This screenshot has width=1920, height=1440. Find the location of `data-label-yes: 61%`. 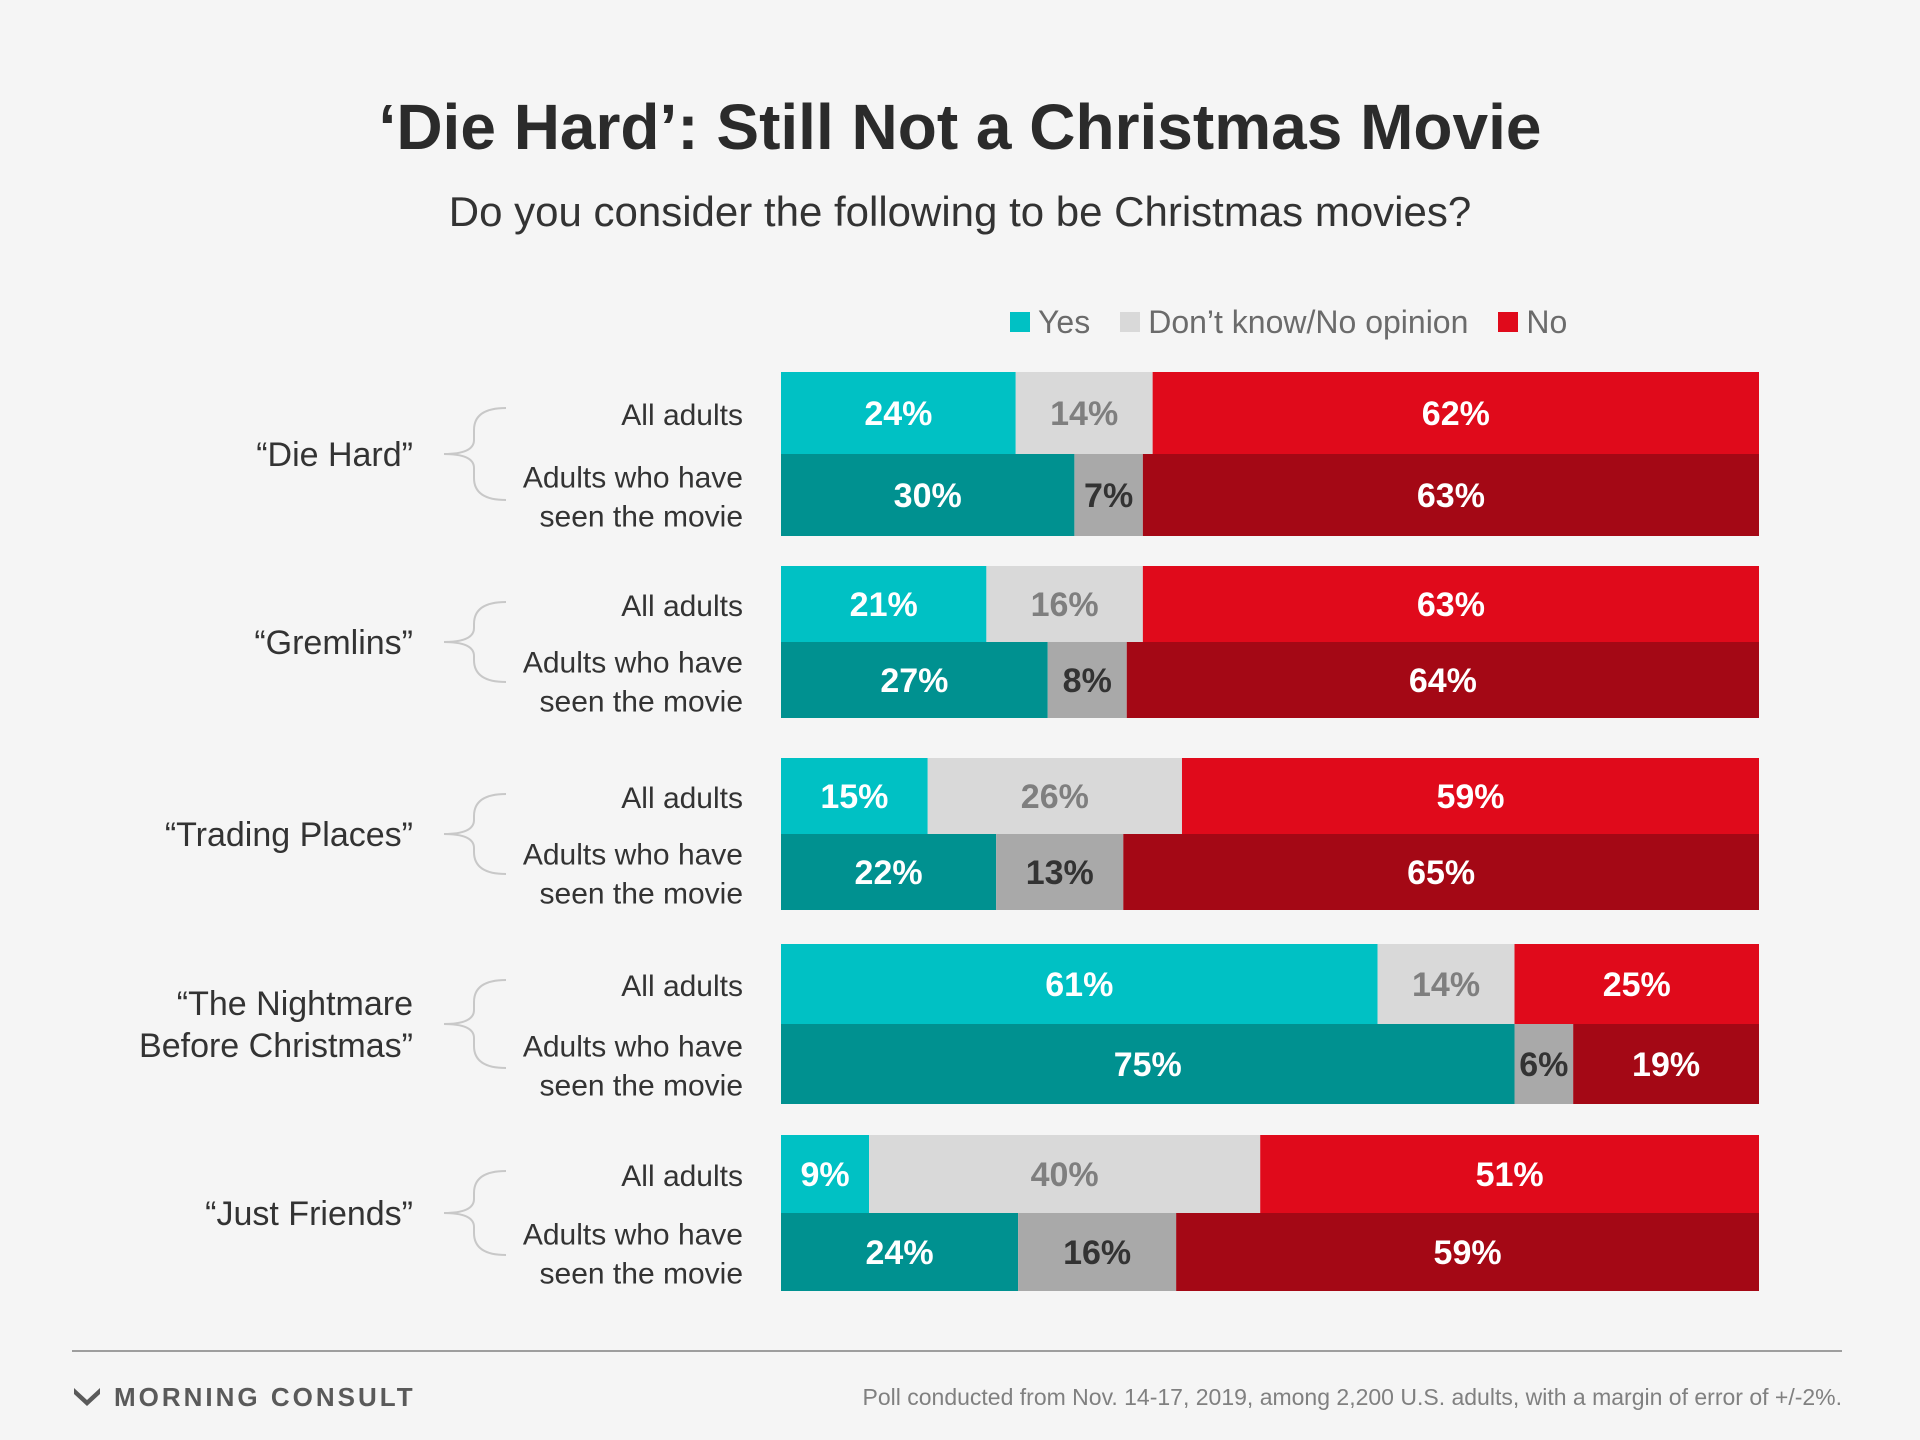

data-label-yes: 61% is located at coordinates (1079, 985).